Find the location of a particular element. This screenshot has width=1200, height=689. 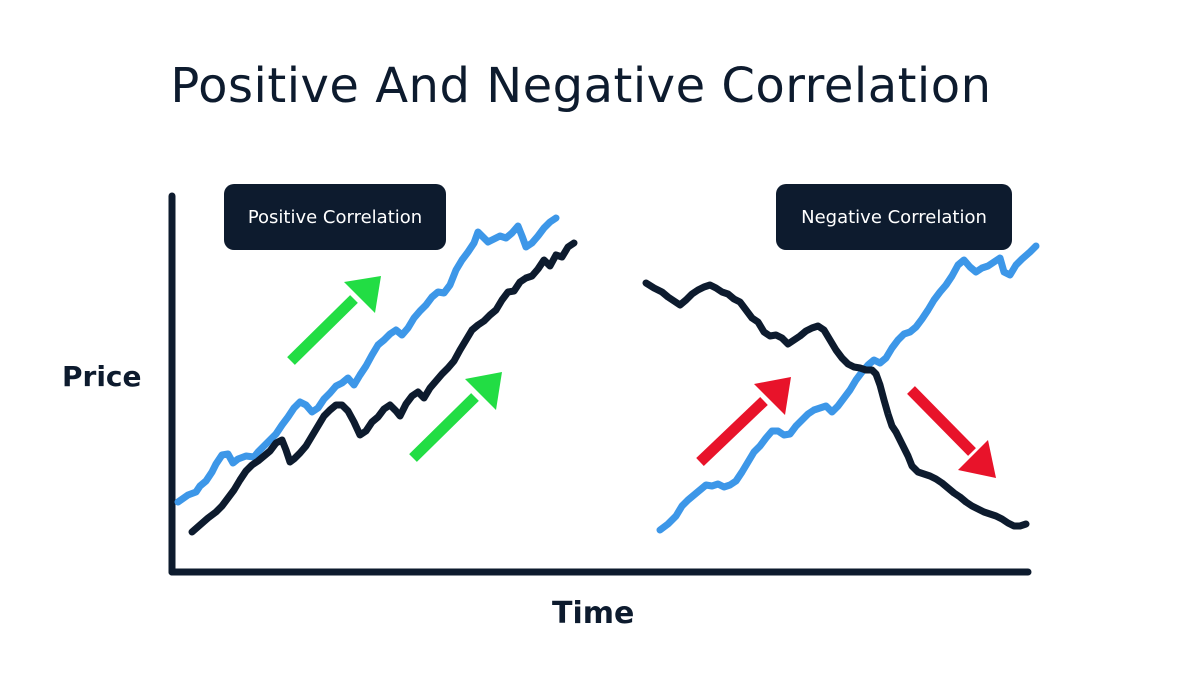

green-arrow-upper is located at coordinates (334, 320).